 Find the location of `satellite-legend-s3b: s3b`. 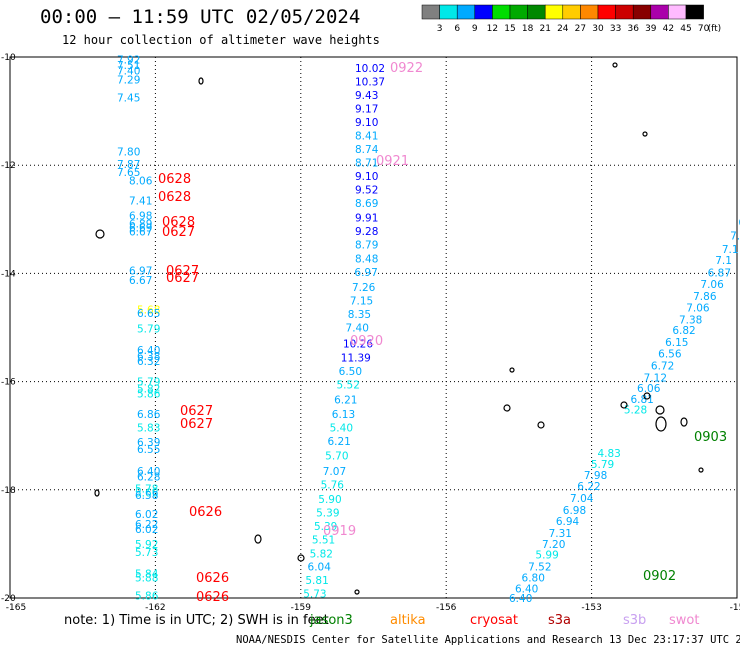

satellite-legend-s3b: s3b is located at coordinates (635, 620).